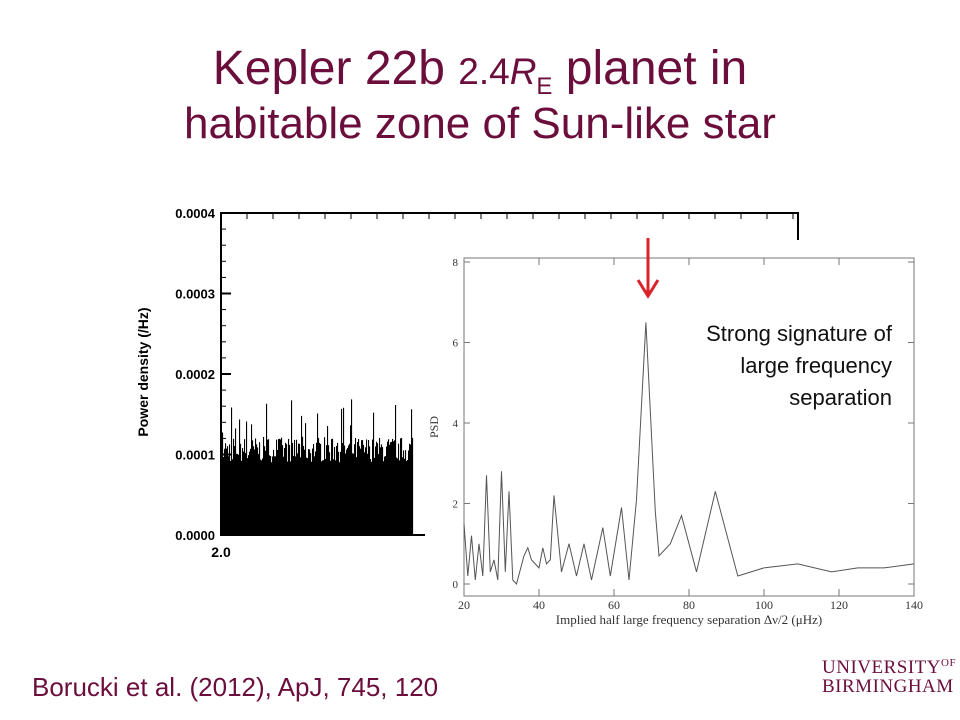 The width and height of the screenshot is (960, 720). What do you see at coordinates (464, 605) in the screenshot?
I see `psd-xtick-label: 20` at bounding box center [464, 605].